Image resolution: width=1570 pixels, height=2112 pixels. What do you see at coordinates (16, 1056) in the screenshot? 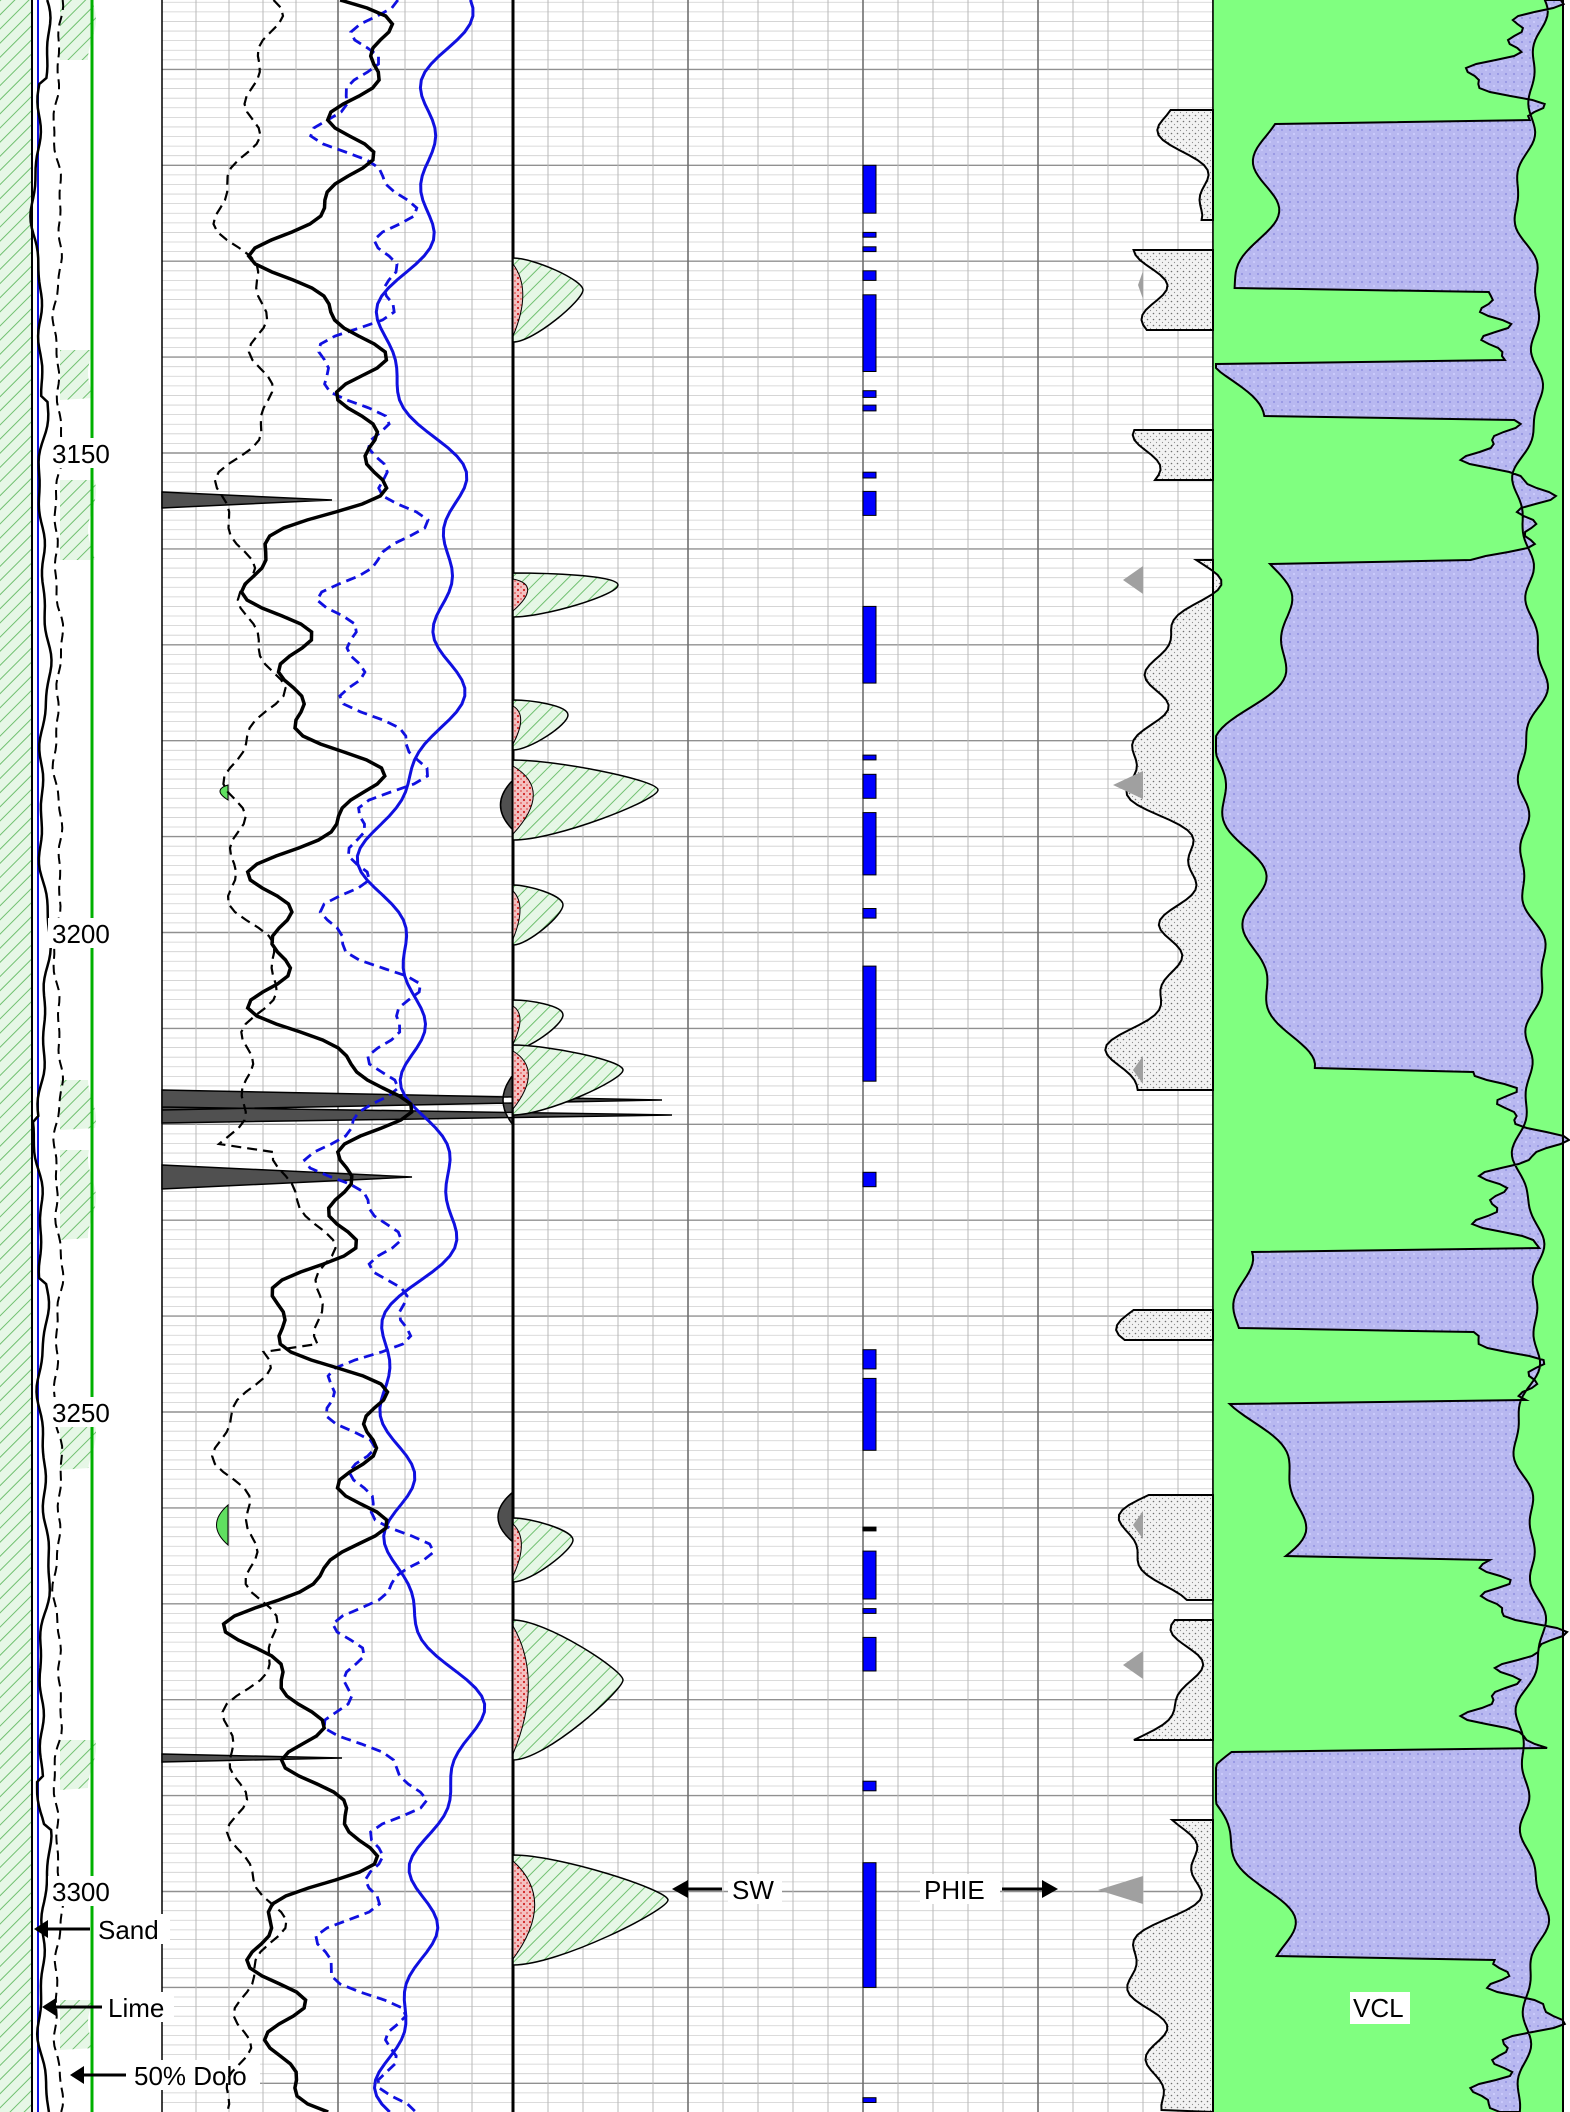
I see `sand-fraction-fill` at bounding box center [16, 1056].